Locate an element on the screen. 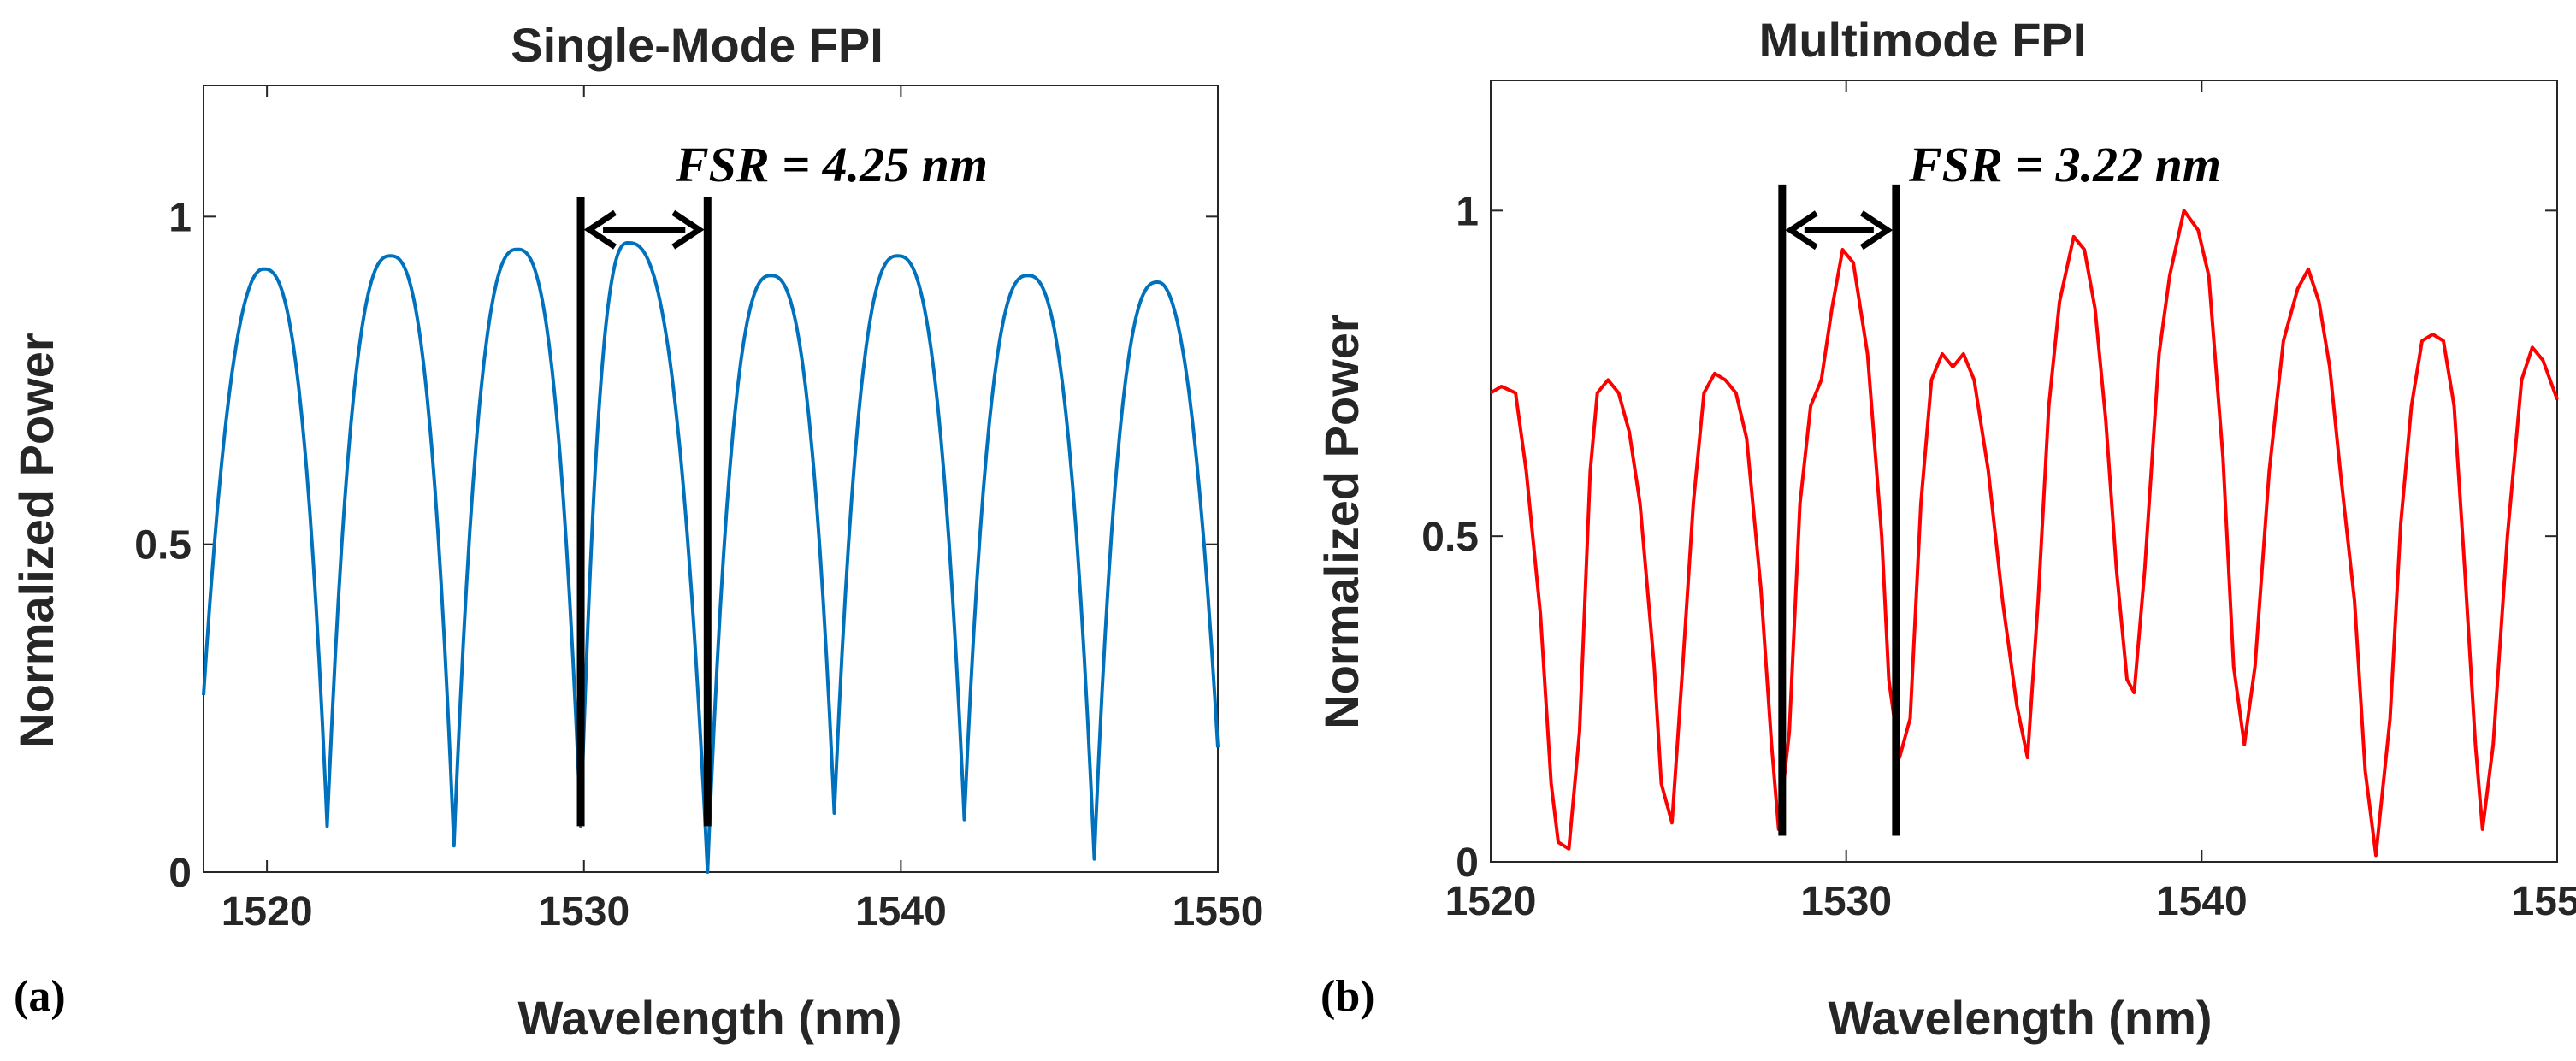  chart-title-b: Multimode FPI is located at coordinates (1923, 40).